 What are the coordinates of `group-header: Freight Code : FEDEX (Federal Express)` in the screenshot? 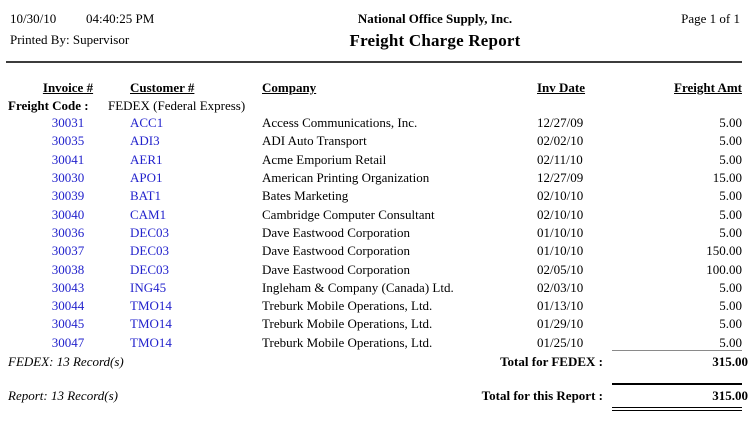 It's located at (374, 106).